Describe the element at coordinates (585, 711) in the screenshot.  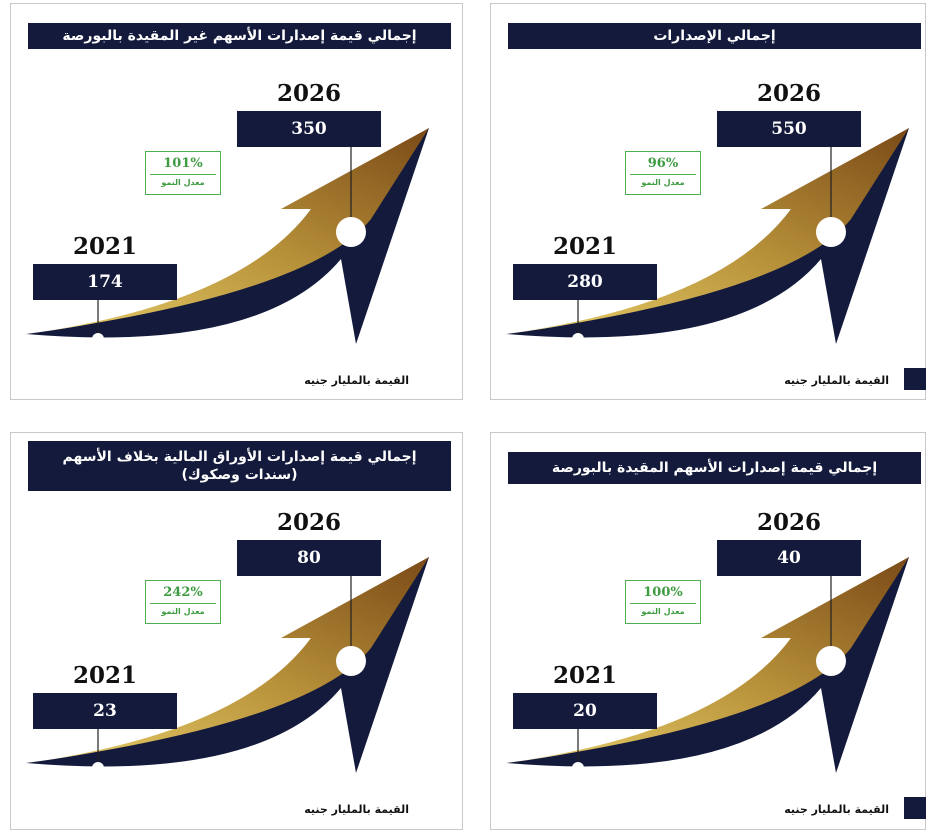
I see `start-value: 20` at that location.